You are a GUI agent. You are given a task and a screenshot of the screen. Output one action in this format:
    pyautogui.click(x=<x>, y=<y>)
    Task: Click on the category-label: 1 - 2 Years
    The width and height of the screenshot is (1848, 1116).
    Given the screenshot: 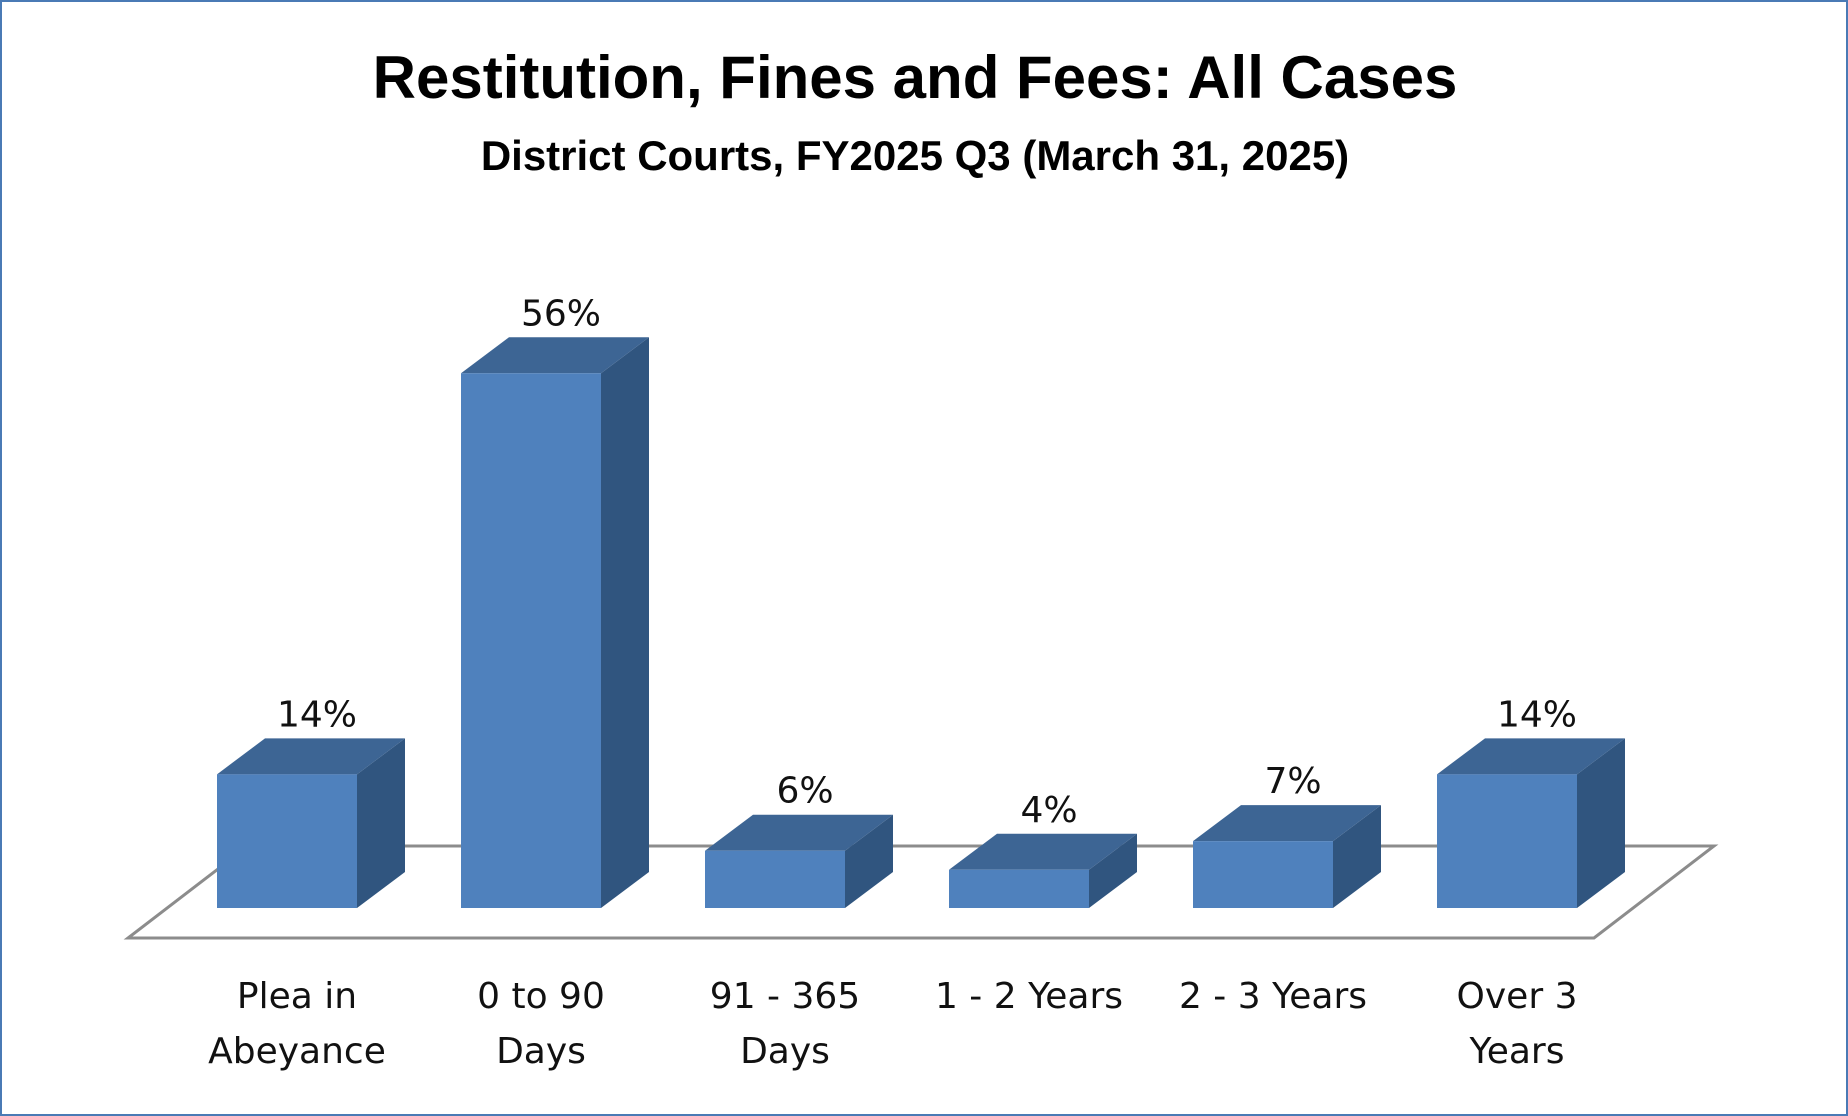 What is the action you would take?
    pyautogui.click(x=1029, y=996)
    